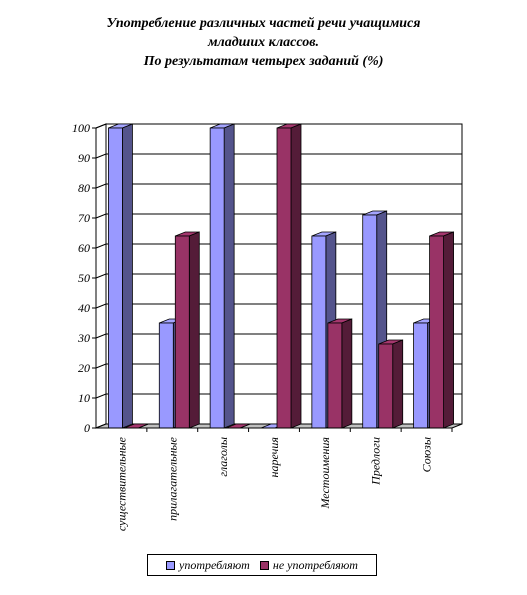 The width and height of the screenshot is (527, 595). What do you see at coordinates (274, 457) in the screenshot?
I see `x-tick-label: наречия` at bounding box center [274, 457].